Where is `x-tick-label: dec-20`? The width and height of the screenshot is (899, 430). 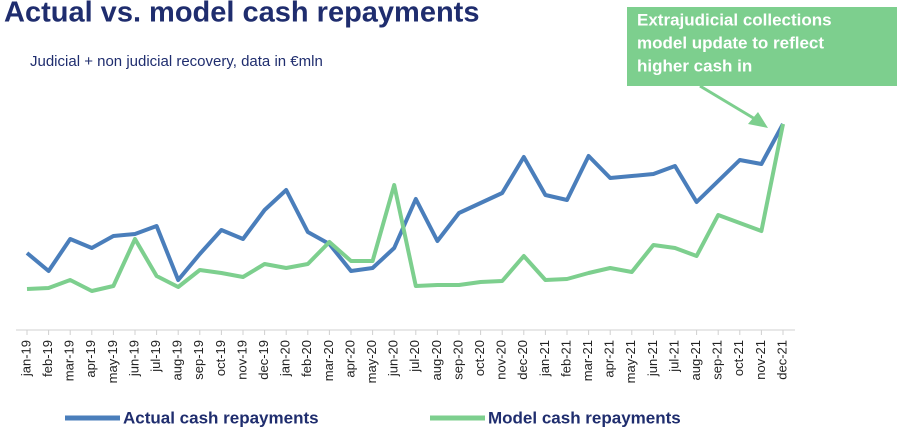 x-tick-label: dec-20 is located at coordinates (522, 360).